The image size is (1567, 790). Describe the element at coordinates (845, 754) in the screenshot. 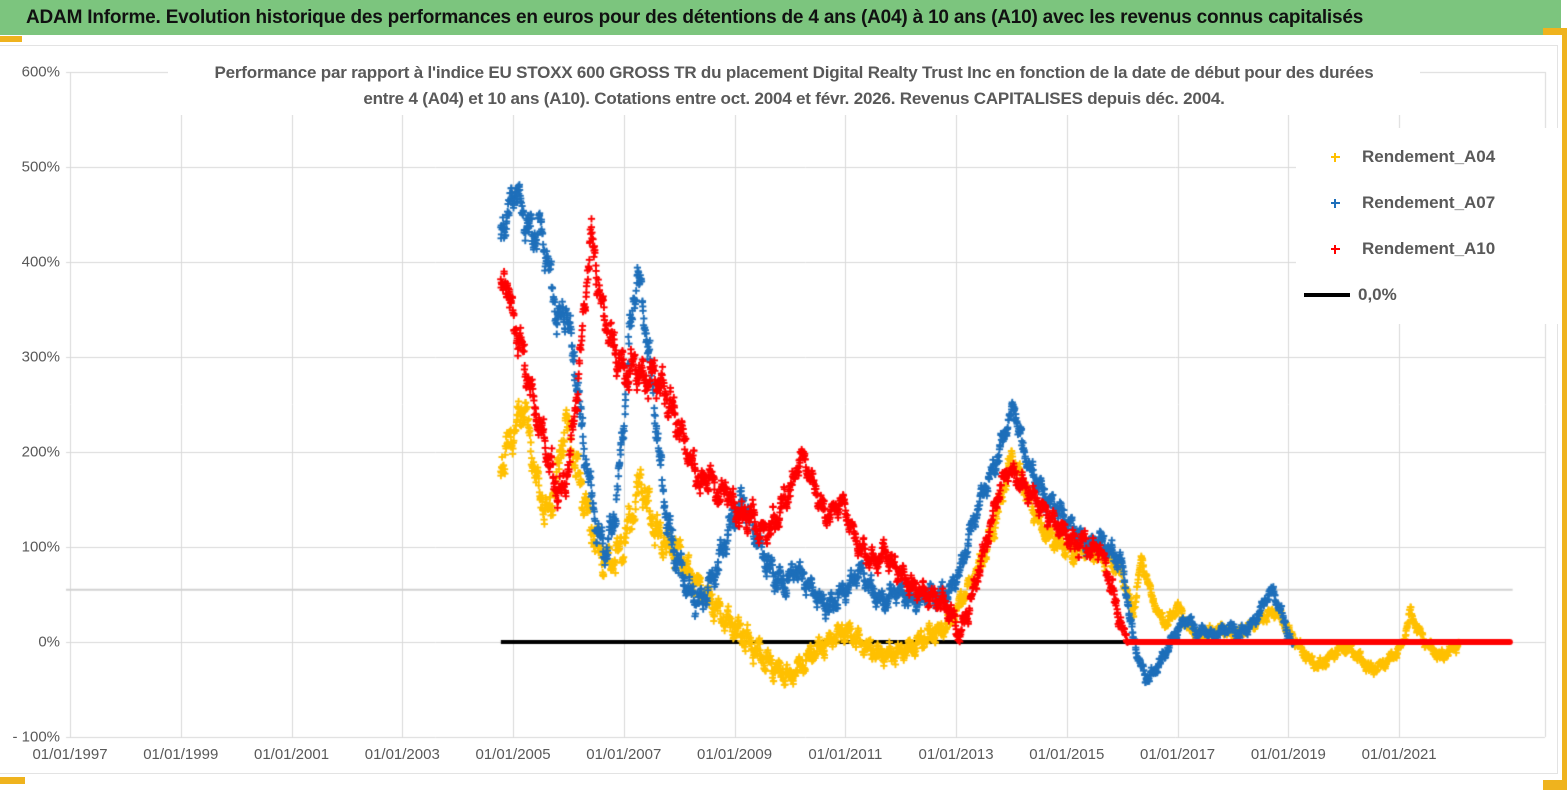

I see `x-tick-2011: 01/01/2011` at that location.